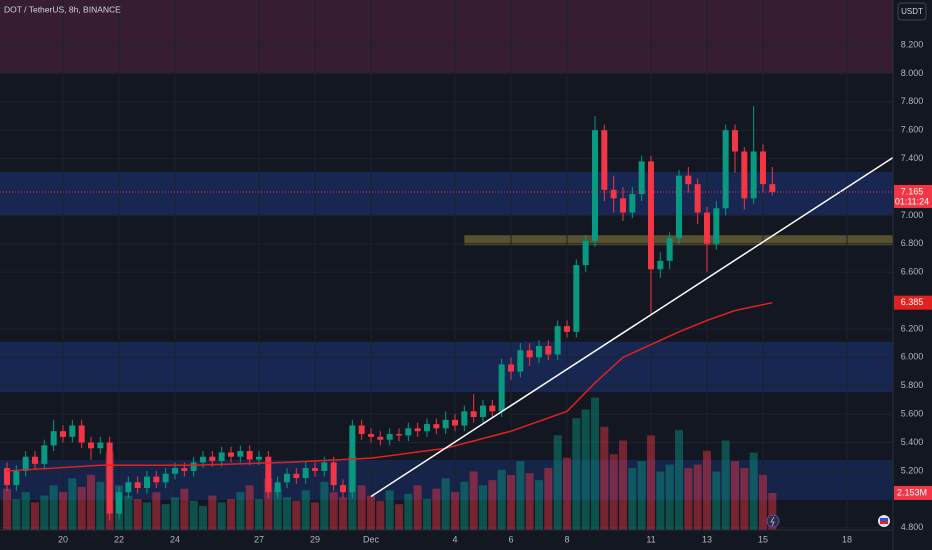  Describe the element at coordinates (763, 539) in the screenshot. I see `x-tick-label: 15` at that location.